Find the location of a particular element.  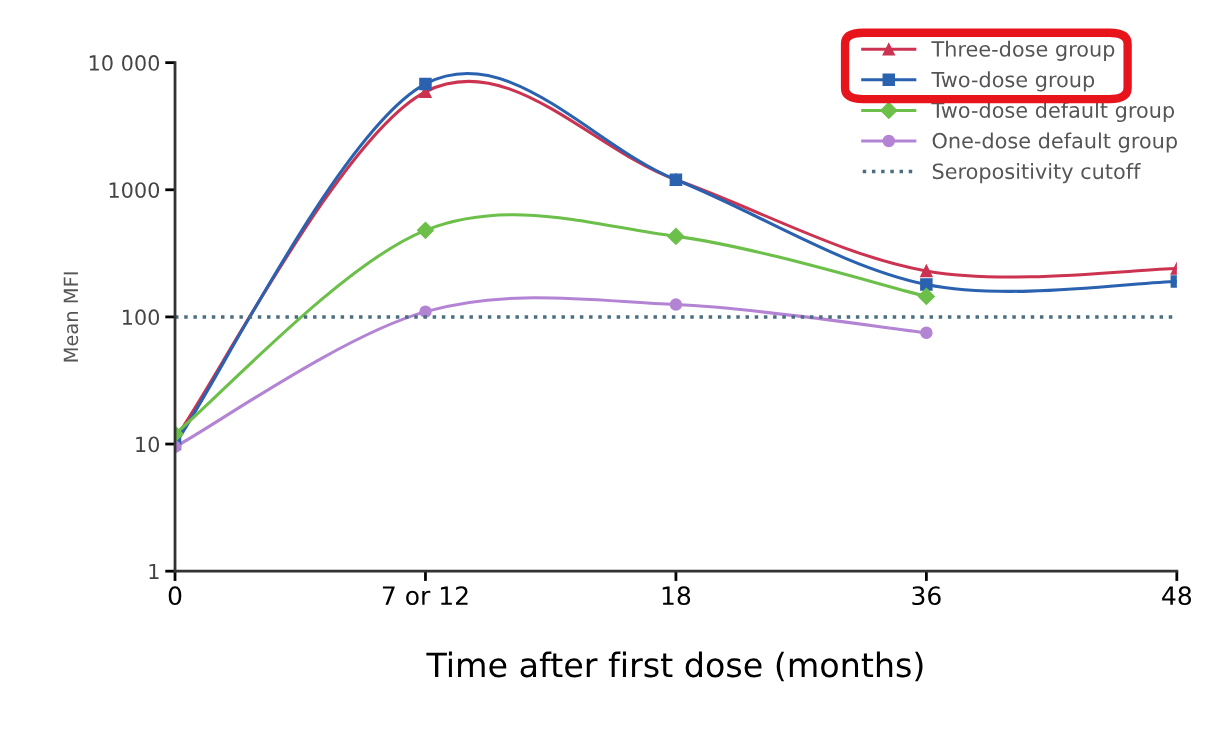

x-tick-label: 7 or 12 is located at coordinates (425, 596).